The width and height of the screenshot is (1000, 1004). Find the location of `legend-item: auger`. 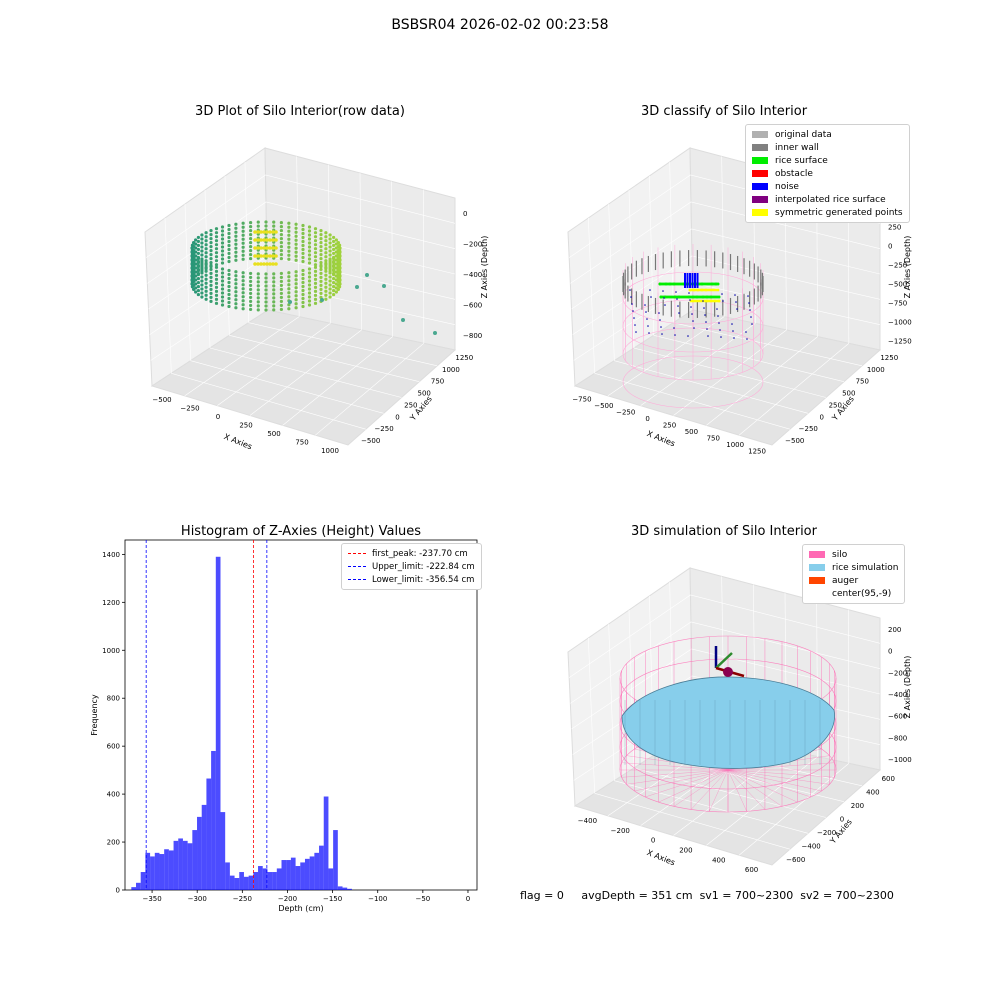

legend-item: auger is located at coordinates (853, 580).